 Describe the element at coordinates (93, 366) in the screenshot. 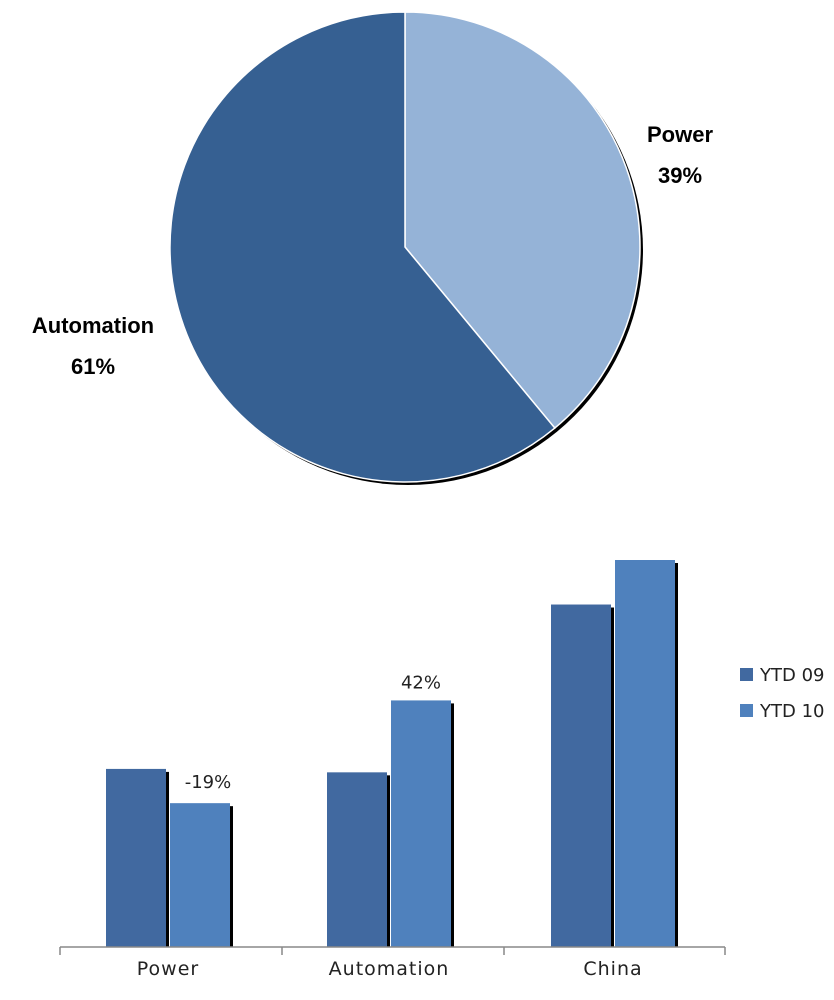

I see `pie-value-automation: 61%` at that location.